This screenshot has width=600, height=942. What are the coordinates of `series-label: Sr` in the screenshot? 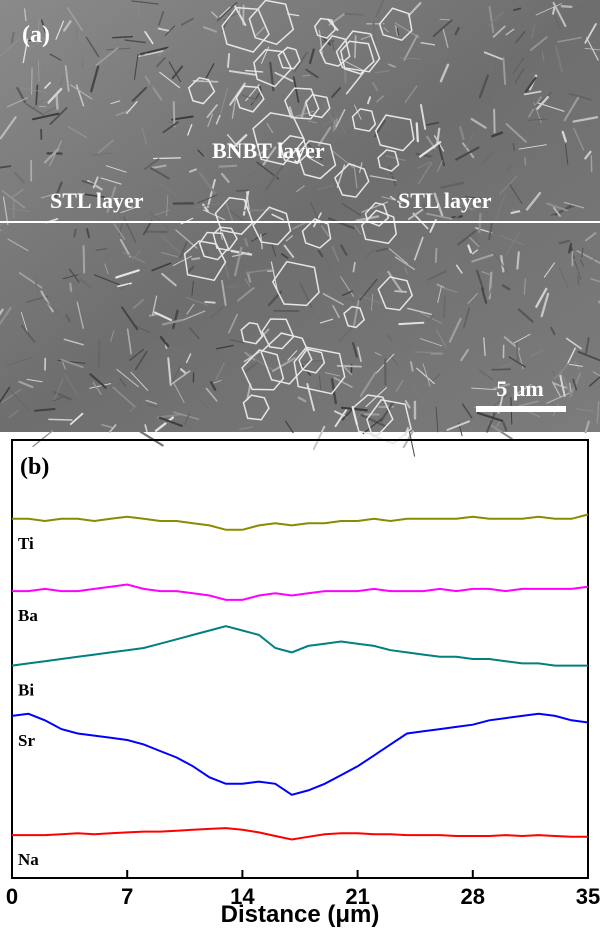 It's located at (26, 740).